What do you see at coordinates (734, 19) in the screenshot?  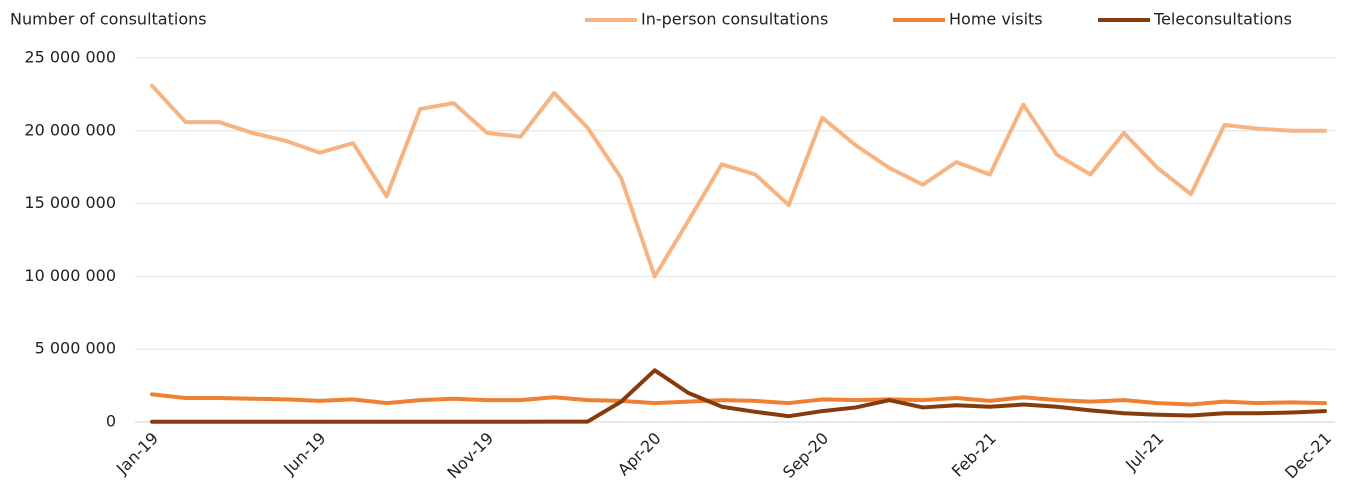 I see `legend-label: In-person consultations` at bounding box center [734, 19].